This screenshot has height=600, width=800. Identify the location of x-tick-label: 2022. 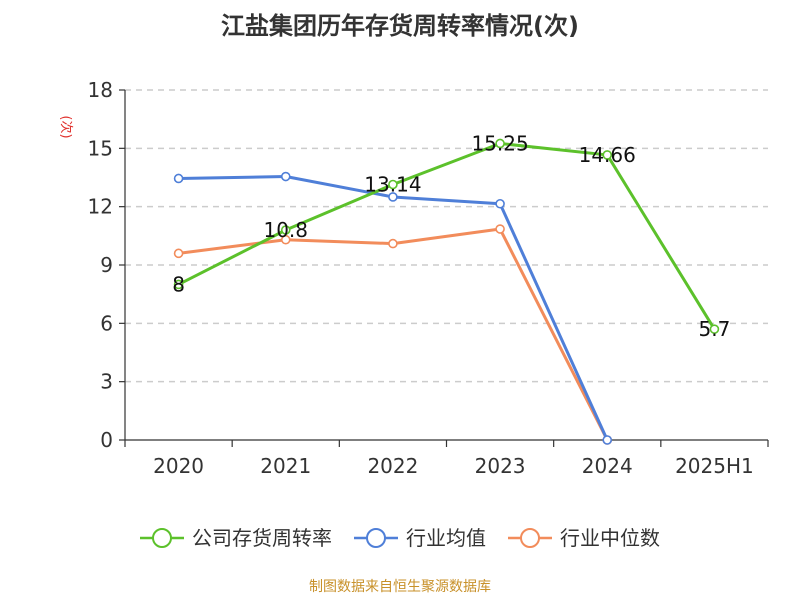
(392, 466).